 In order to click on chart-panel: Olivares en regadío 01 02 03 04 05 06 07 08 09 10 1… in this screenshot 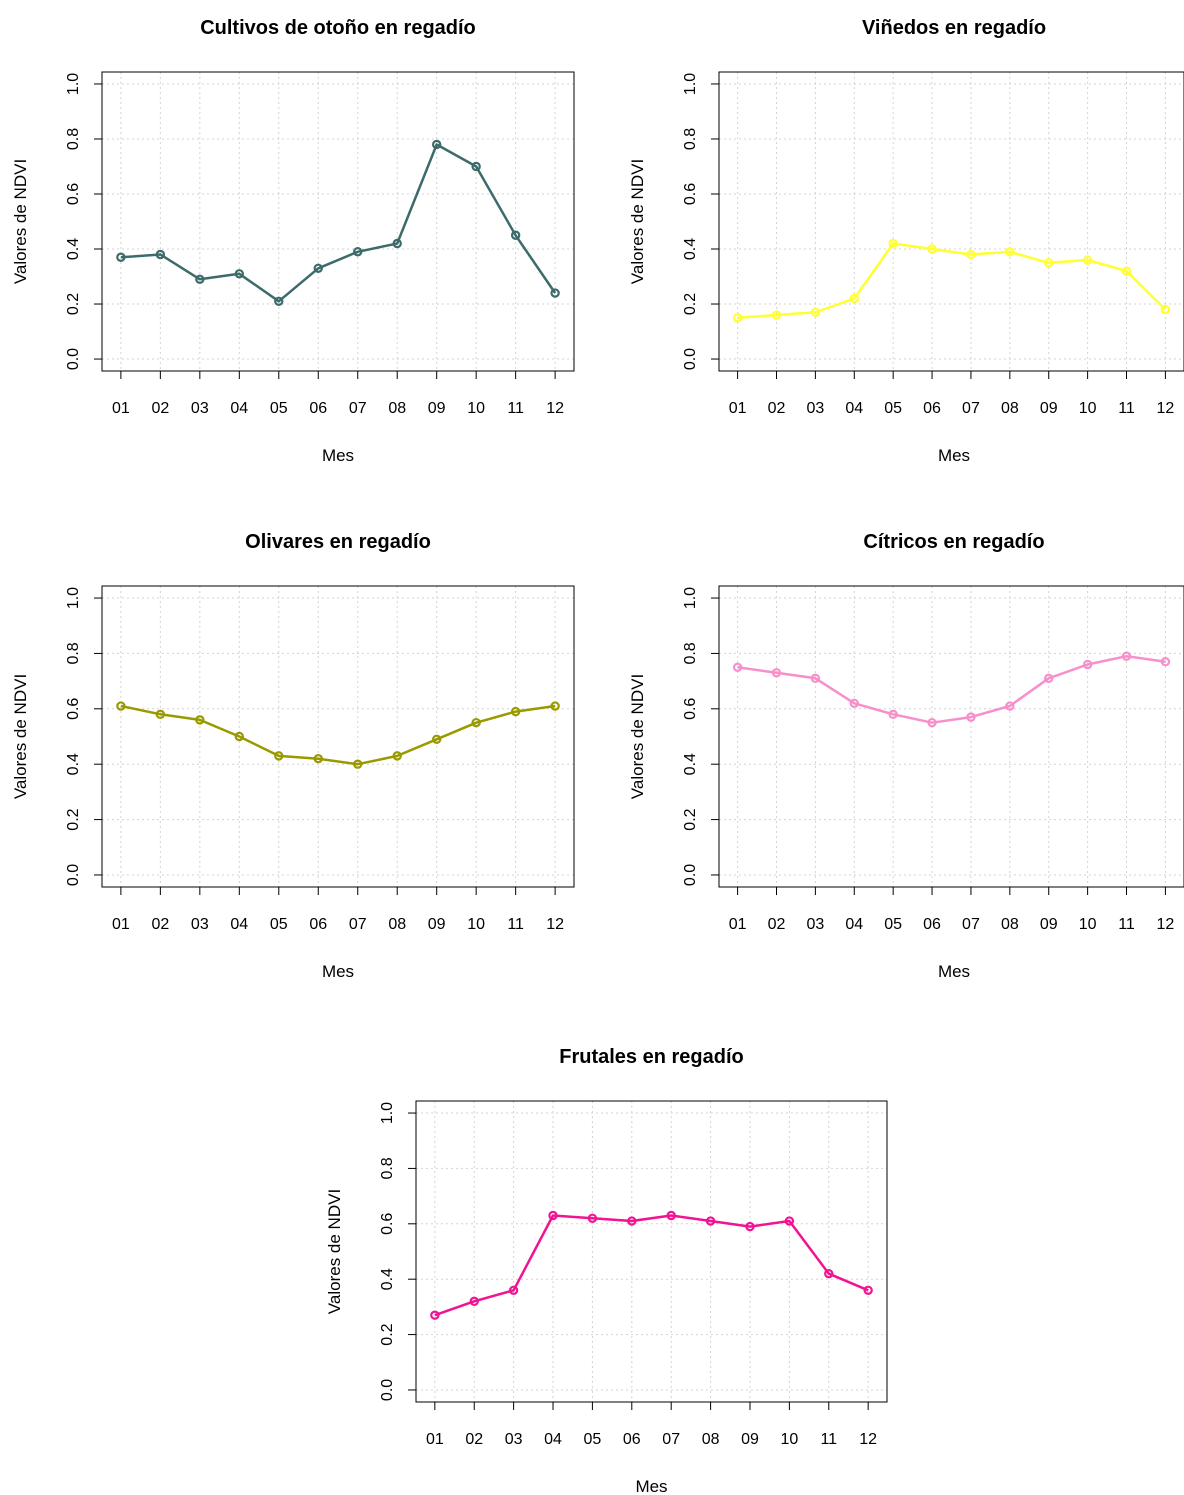, I will do `click(293, 756)`.